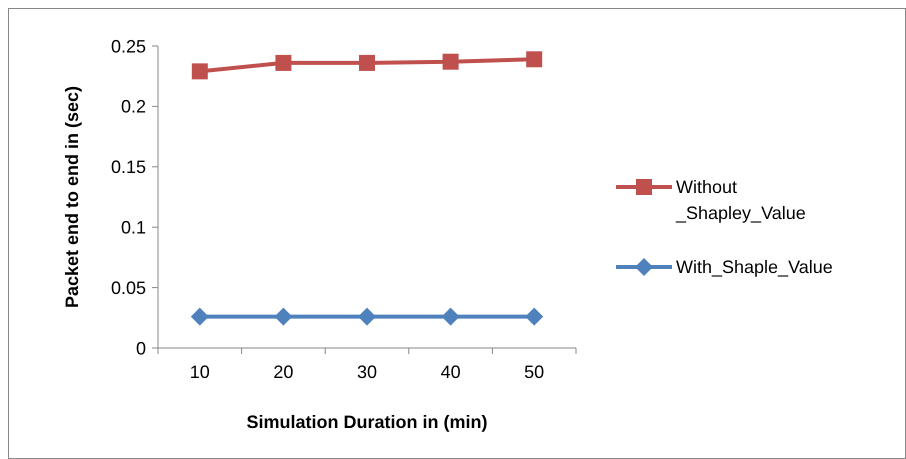 The width and height of the screenshot is (906, 459). What do you see at coordinates (283, 372) in the screenshot?
I see `x-tick-label: 20` at bounding box center [283, 372].